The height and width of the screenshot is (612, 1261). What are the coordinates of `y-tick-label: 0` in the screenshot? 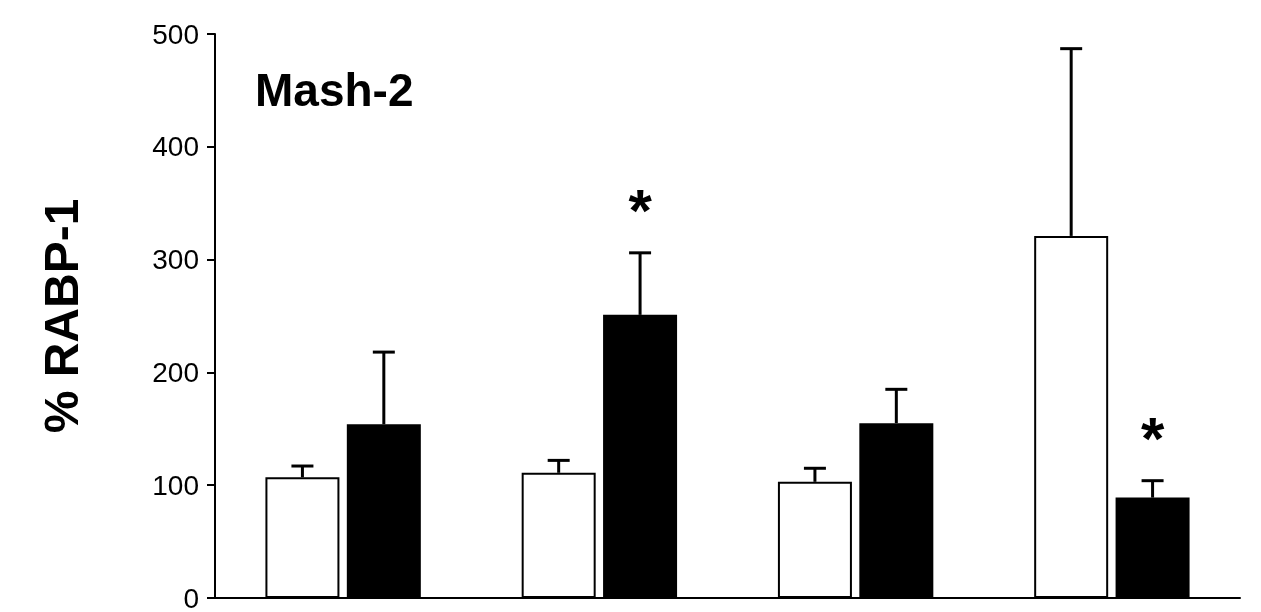 It's located at (191, 597).